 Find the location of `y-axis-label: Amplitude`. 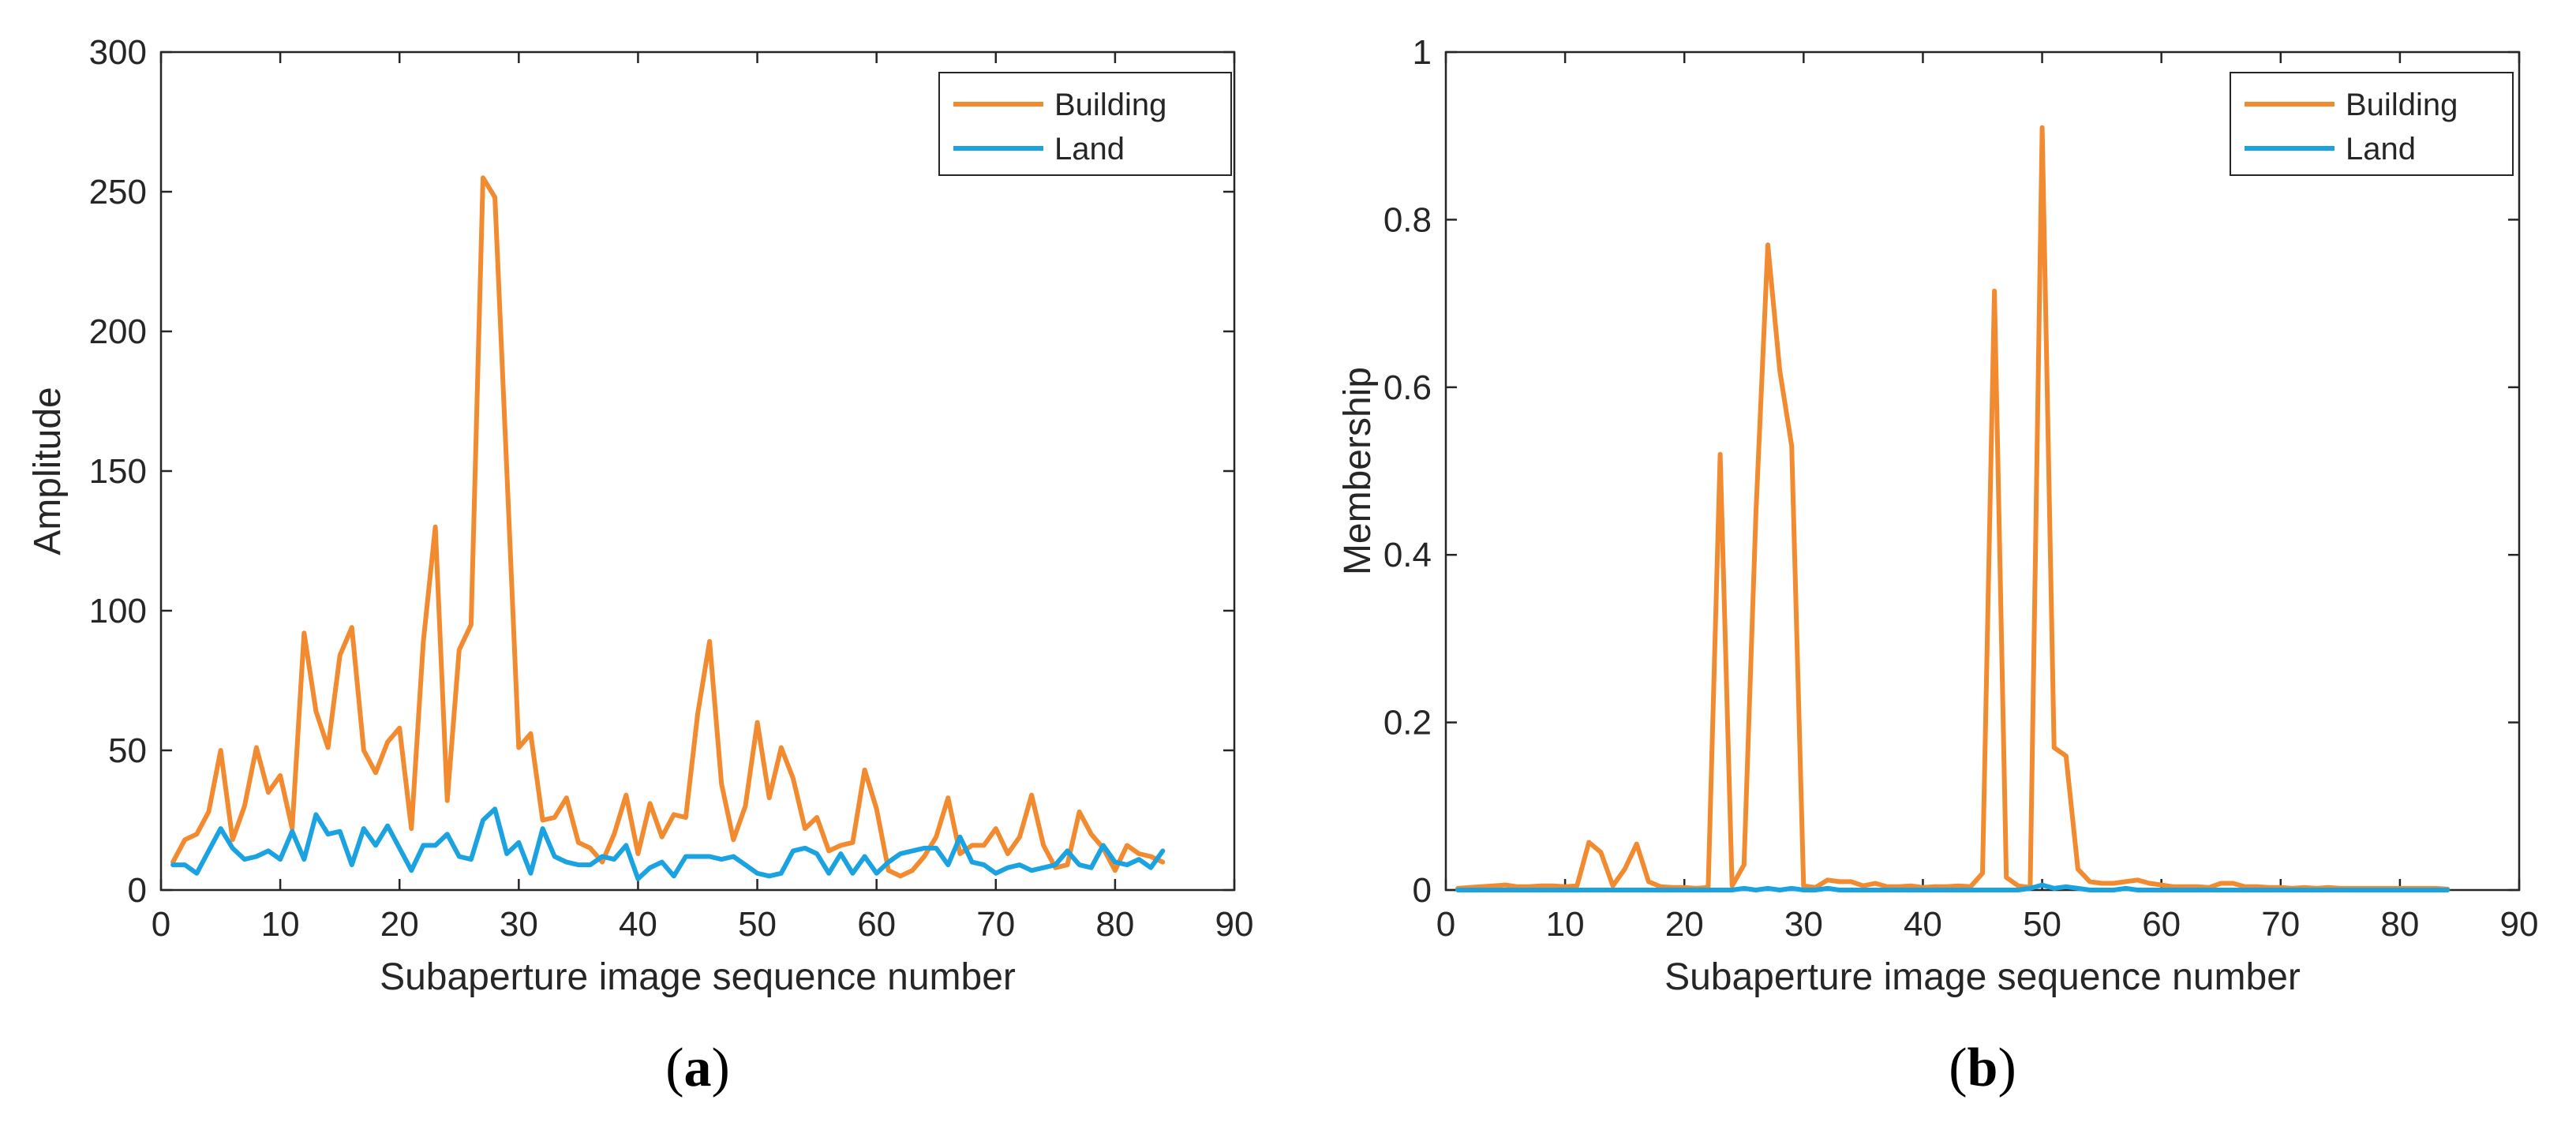

y-axis-label: Amplitude is located at coordinates (48, 471).